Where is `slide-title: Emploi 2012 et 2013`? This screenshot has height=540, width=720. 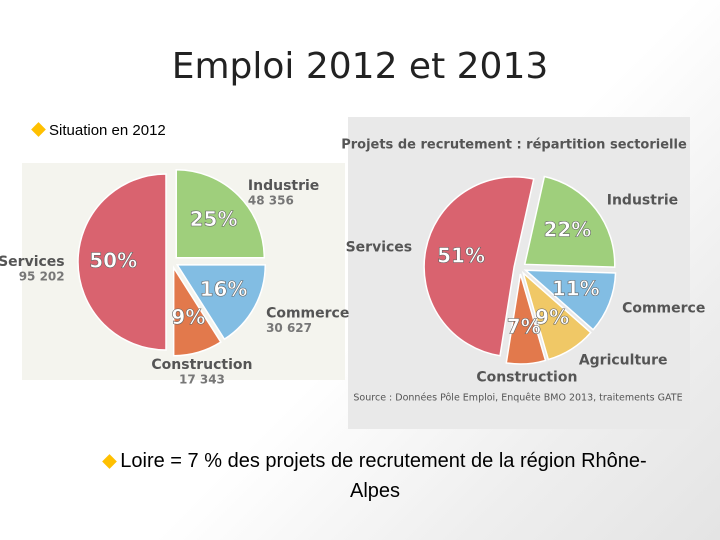
slide-title: Emploi 2012 et 2013 is located at coordinates (360, 66).